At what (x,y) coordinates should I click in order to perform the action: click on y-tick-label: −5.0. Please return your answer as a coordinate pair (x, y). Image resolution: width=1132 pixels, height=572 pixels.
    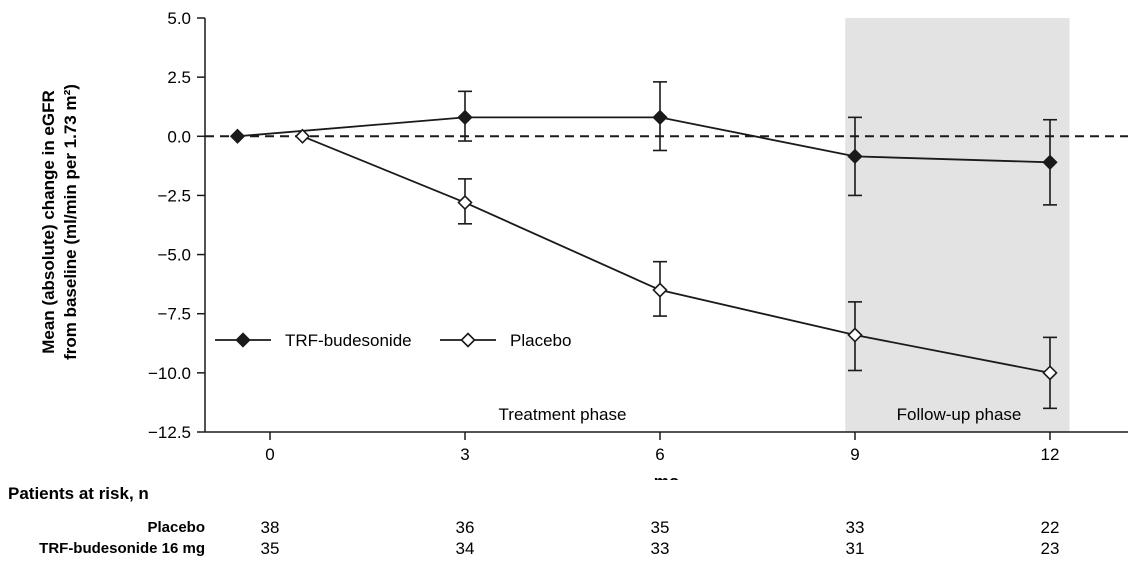
    Looking at the image, I should click on (174, 255).